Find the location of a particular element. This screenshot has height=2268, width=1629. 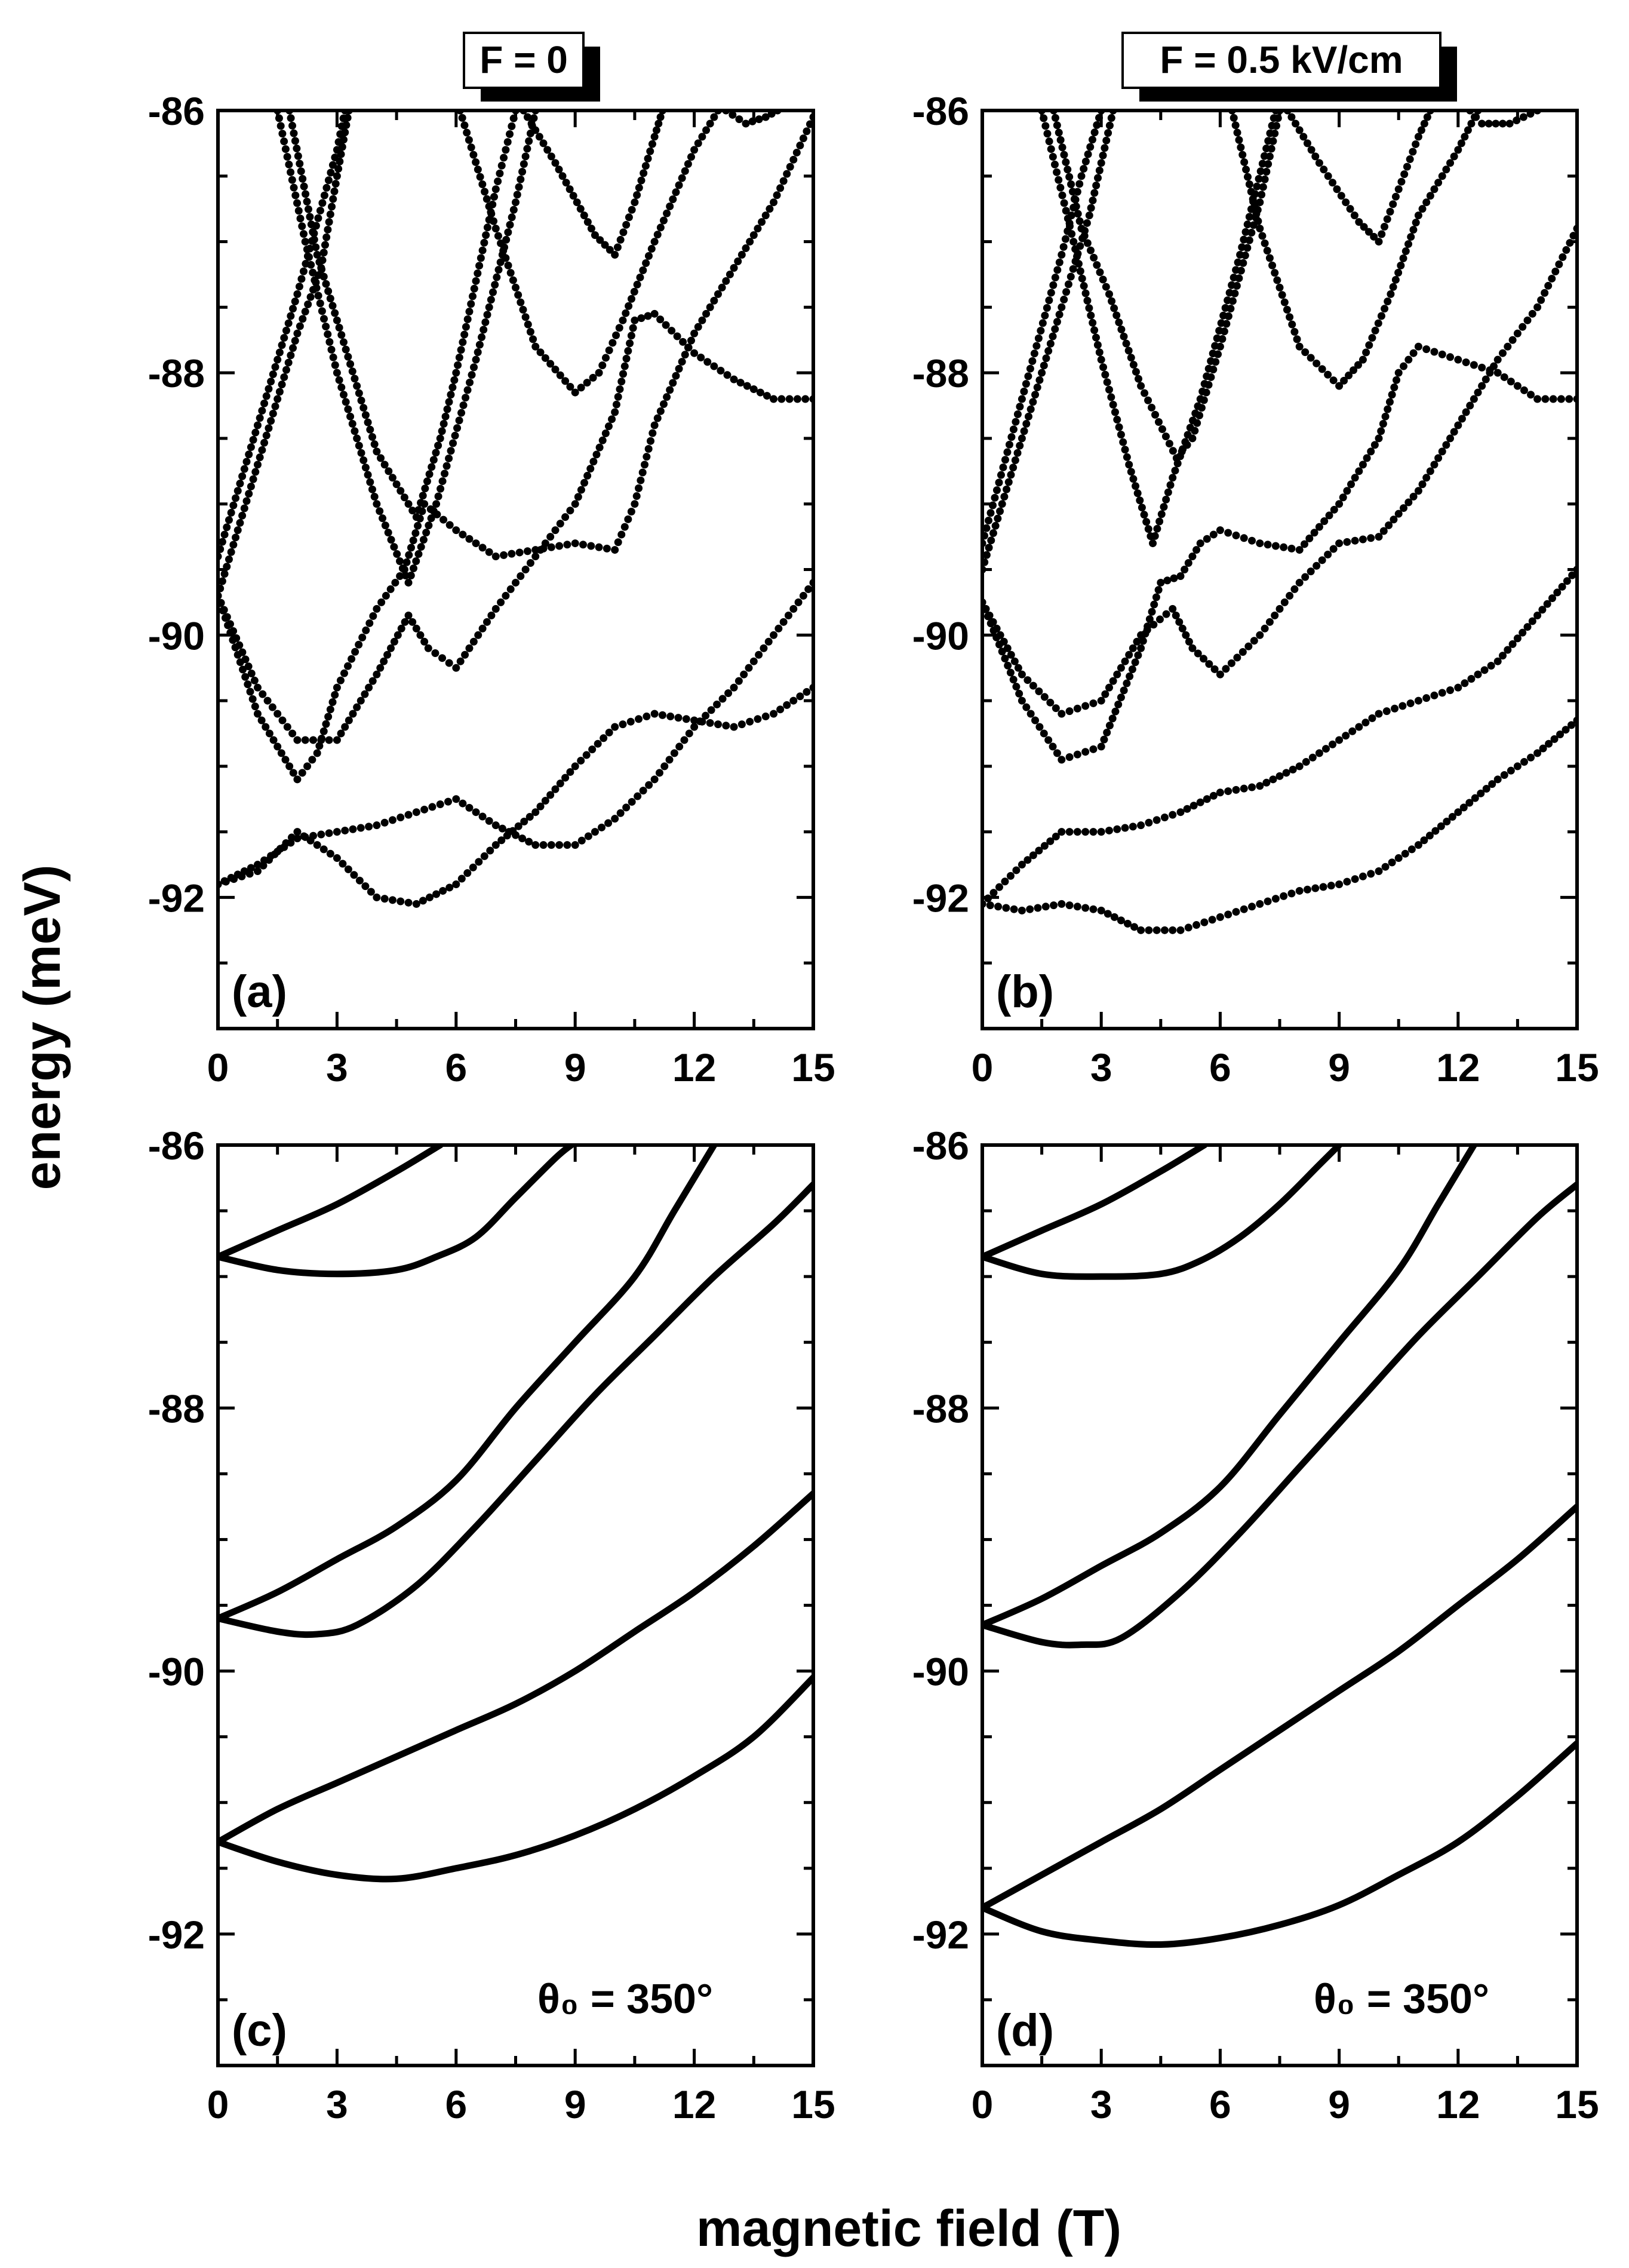

x-tick-label: 0 is located at coordinates (218, 1067).